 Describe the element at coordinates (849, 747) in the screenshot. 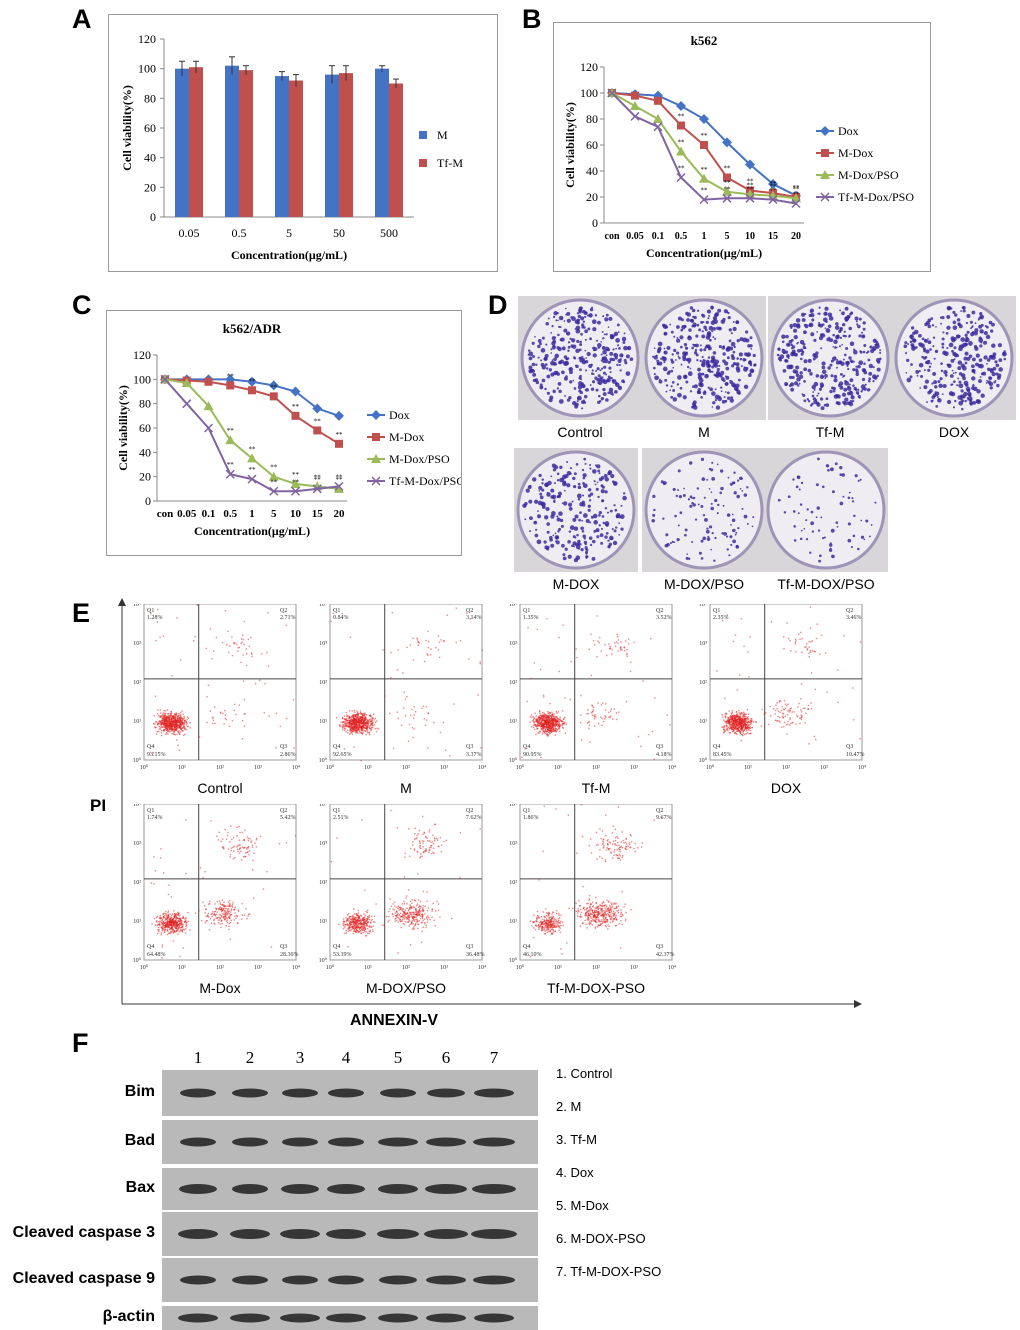

I see `quadrant-name: Q3` at that location.